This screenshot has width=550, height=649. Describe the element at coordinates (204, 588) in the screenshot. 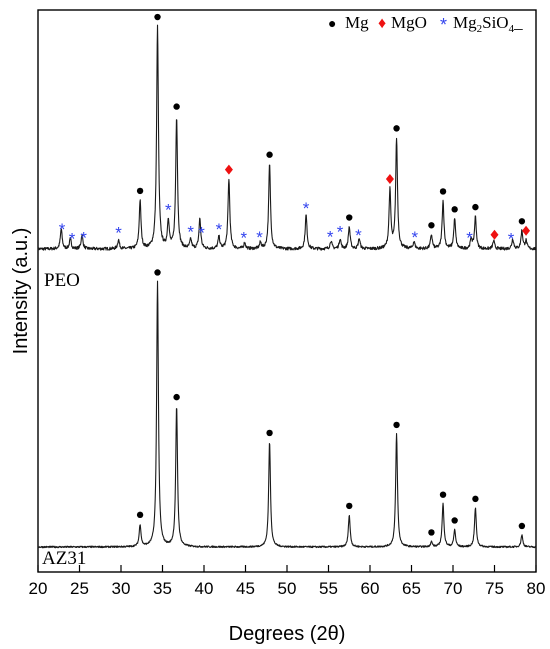

I see `x-tick-label-40: 40` at that location.